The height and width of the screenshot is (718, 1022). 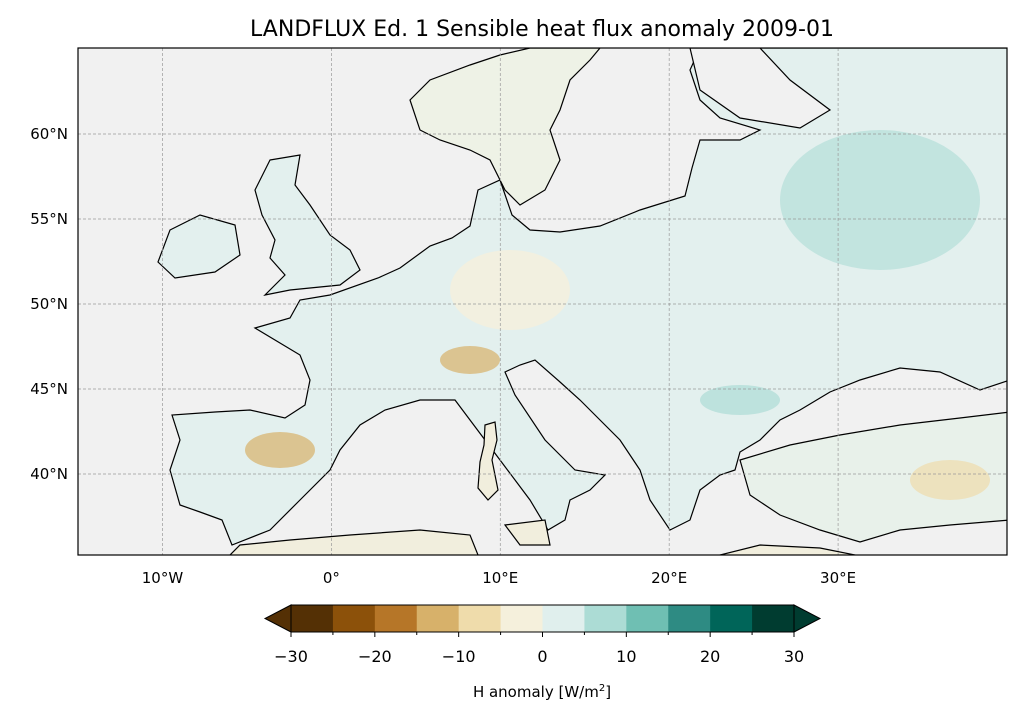 I want to click on lat-tick-label: 60°N, so click(x=49, y=134).